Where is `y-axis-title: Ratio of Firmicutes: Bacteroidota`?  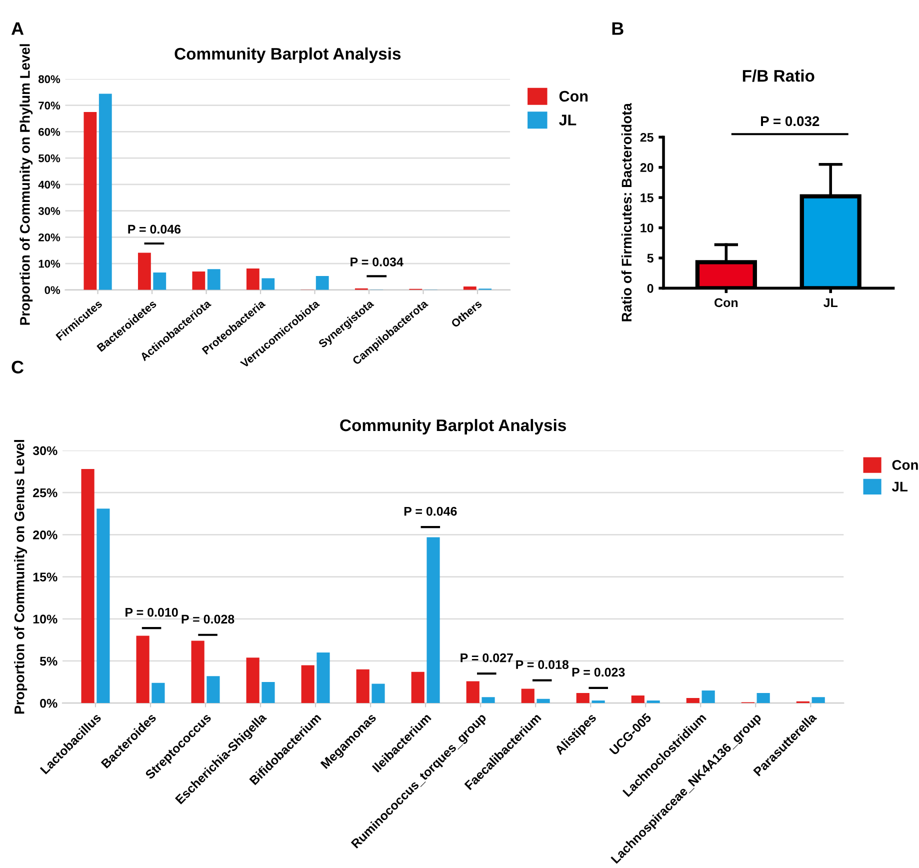 y-axis-title: Ratio of Firmicutes: Bacteroidota is located at coordinates (626, 212).